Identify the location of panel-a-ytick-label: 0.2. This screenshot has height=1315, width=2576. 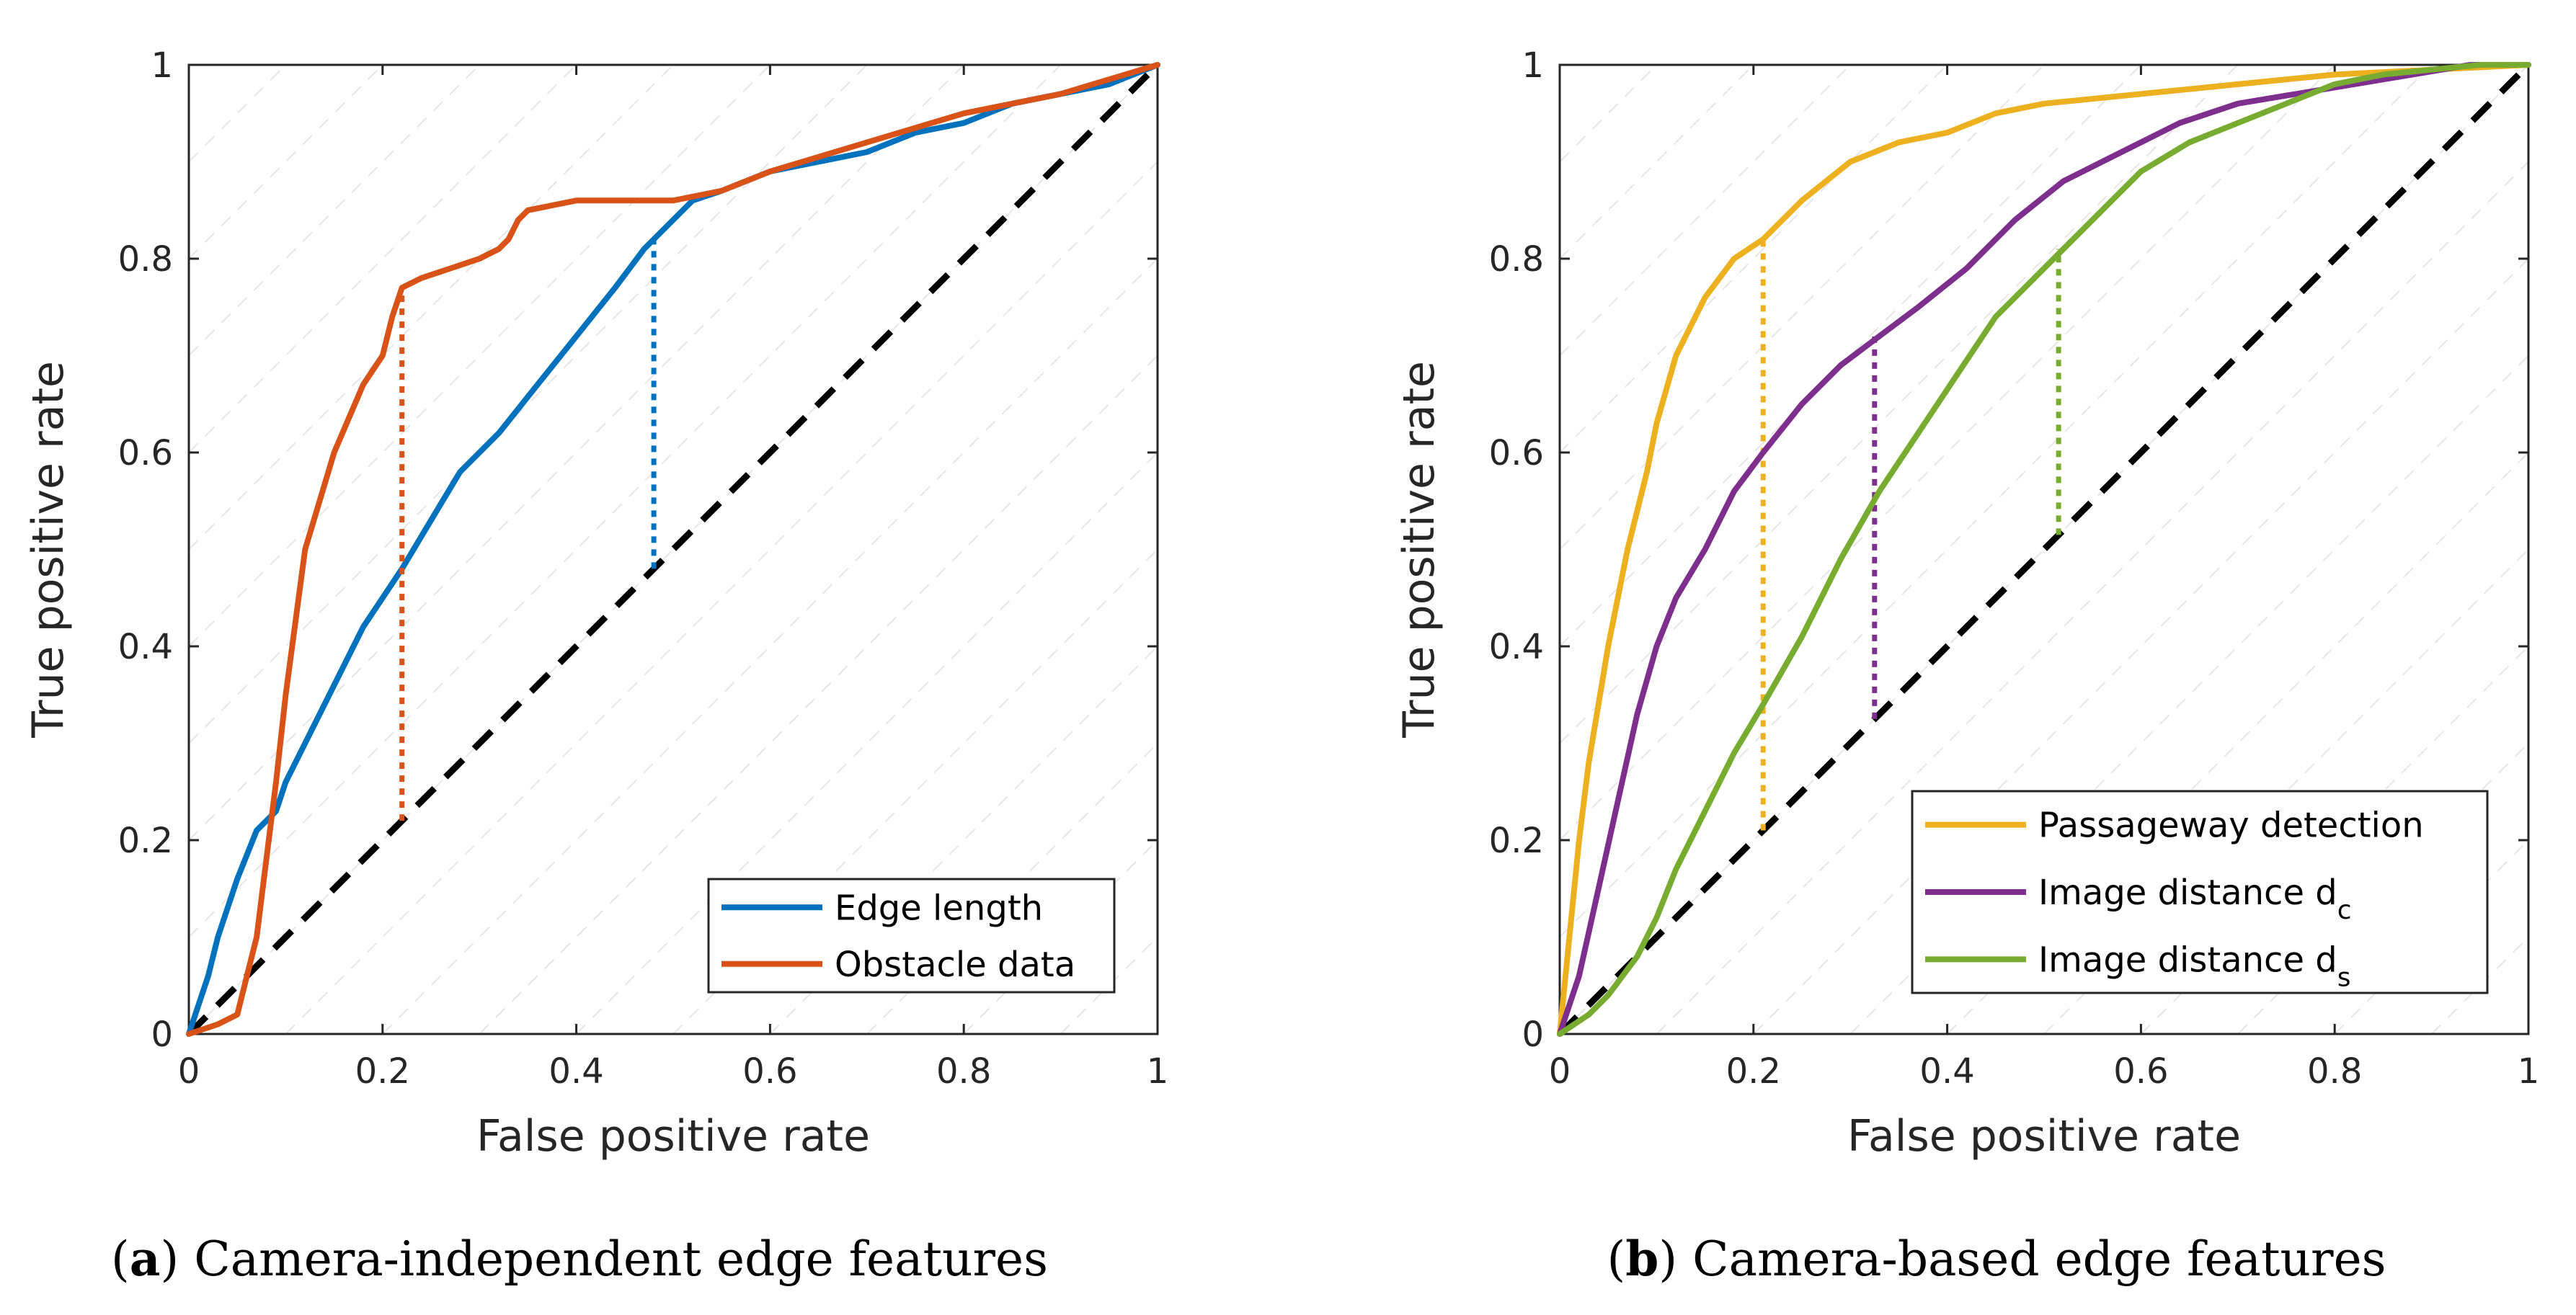
(145, 841).